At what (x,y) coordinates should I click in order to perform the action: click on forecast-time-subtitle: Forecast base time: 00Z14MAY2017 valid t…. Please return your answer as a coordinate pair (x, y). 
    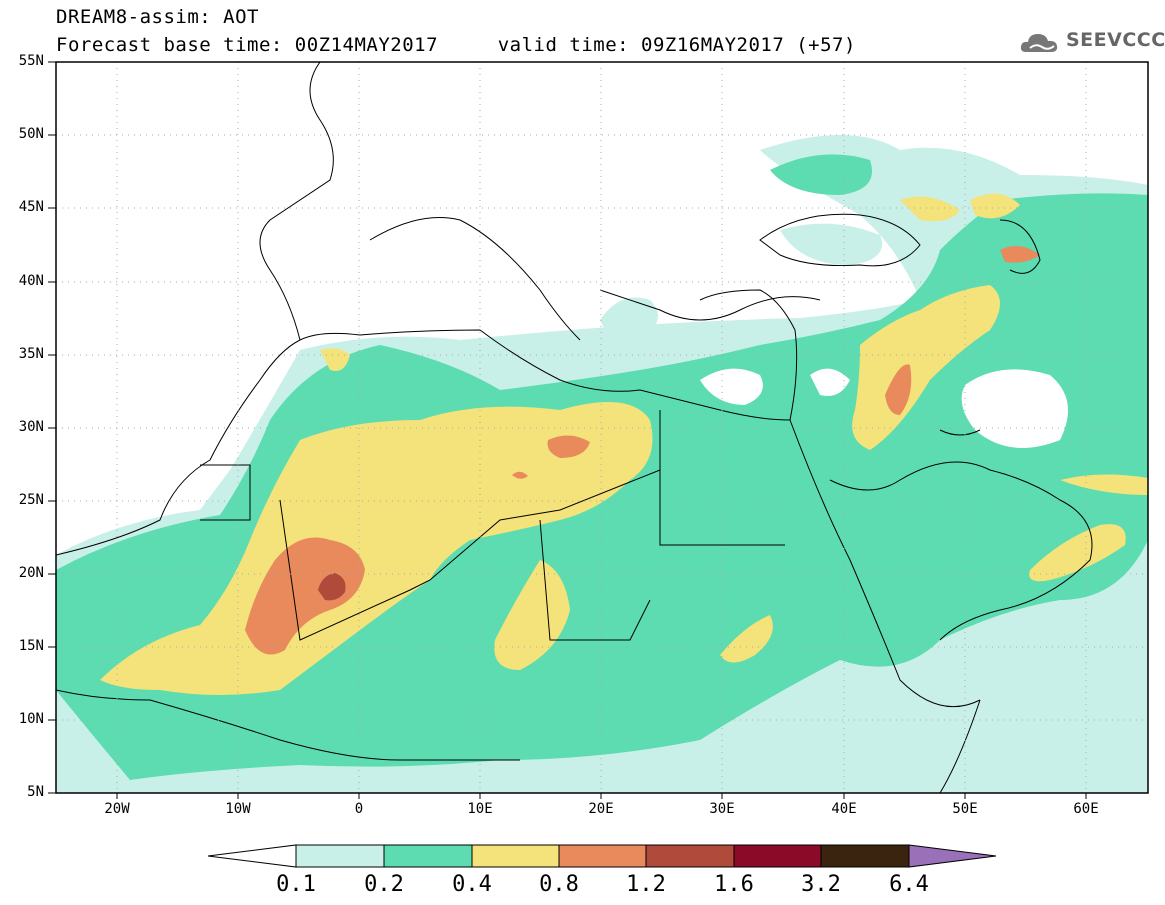
    Looking at the image, I should click on (456, 45).